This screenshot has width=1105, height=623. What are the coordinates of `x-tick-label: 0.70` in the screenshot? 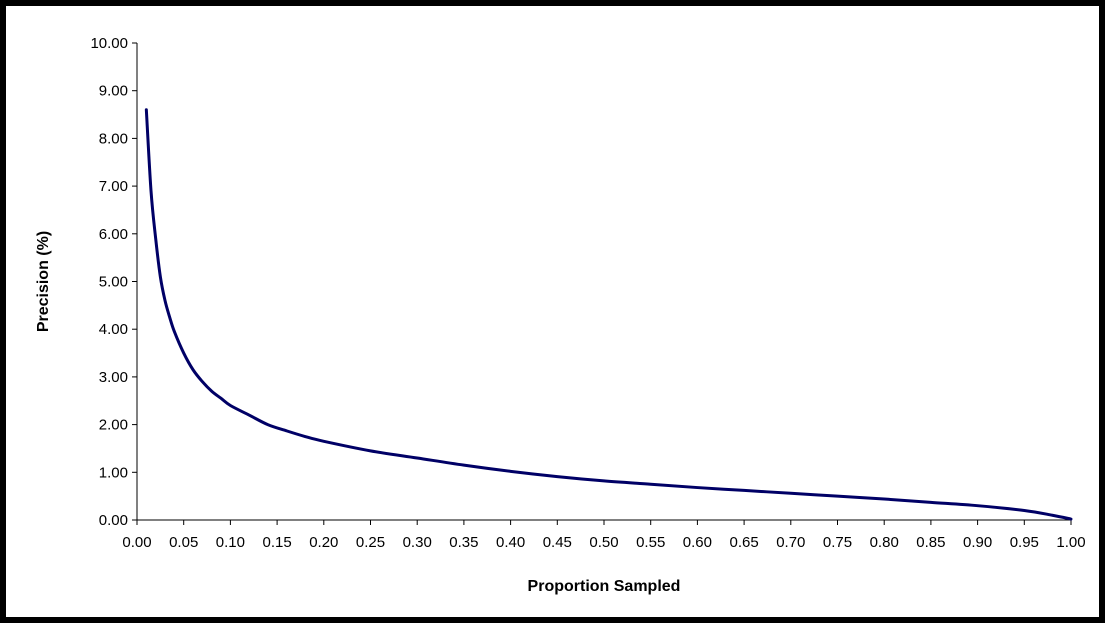 It's located at (790, 542).